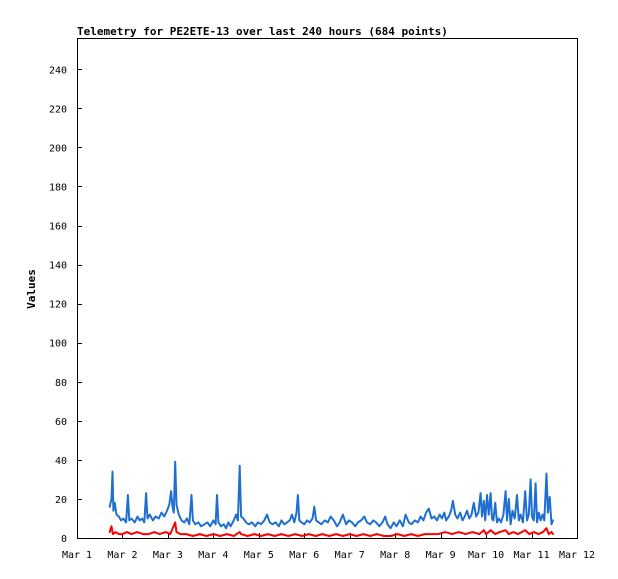  What do you see at coordinates (61, 500) in the screenshot?
I see `y-tick-label: 20` at bounding box center [61, 500].